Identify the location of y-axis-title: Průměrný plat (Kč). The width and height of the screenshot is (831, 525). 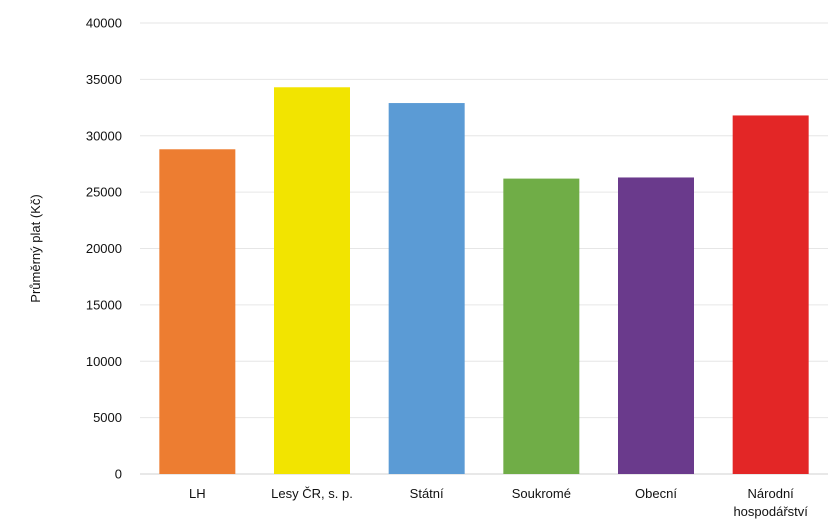
(35, 248).